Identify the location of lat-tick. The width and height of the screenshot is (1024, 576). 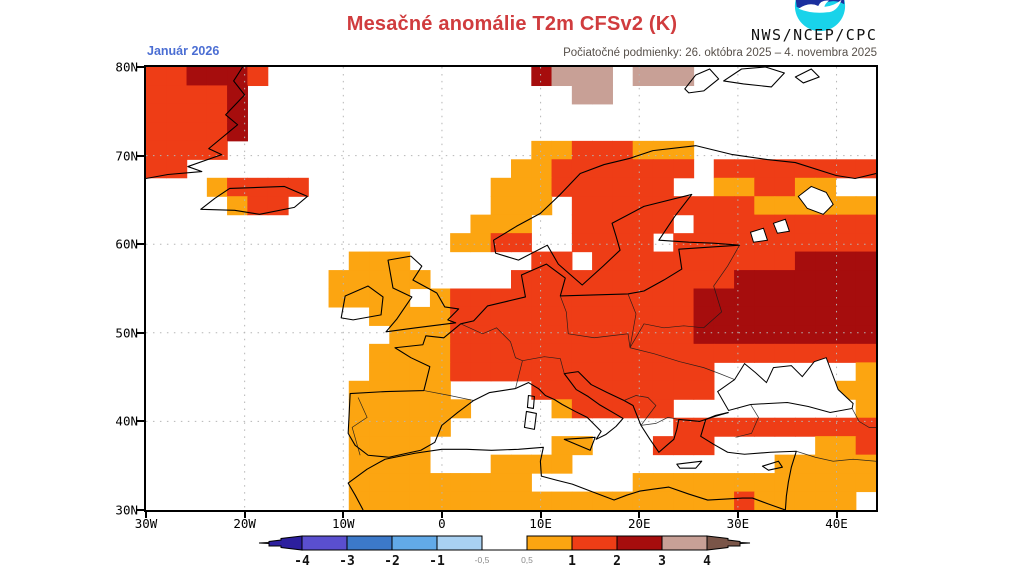
(140, 244).